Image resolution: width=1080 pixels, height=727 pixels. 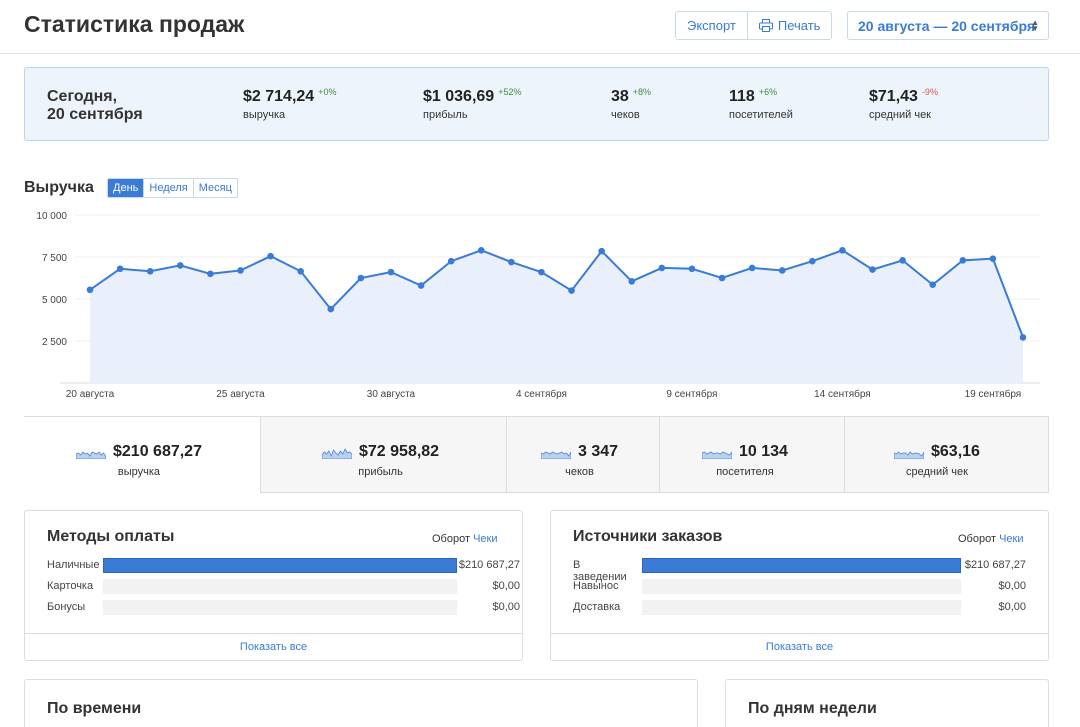 What do you see at coordinates (903, 104) in the screenshot?
I see `kpi-average-check: $71,43 -9% средний чек` at bounding box center [903, 104].